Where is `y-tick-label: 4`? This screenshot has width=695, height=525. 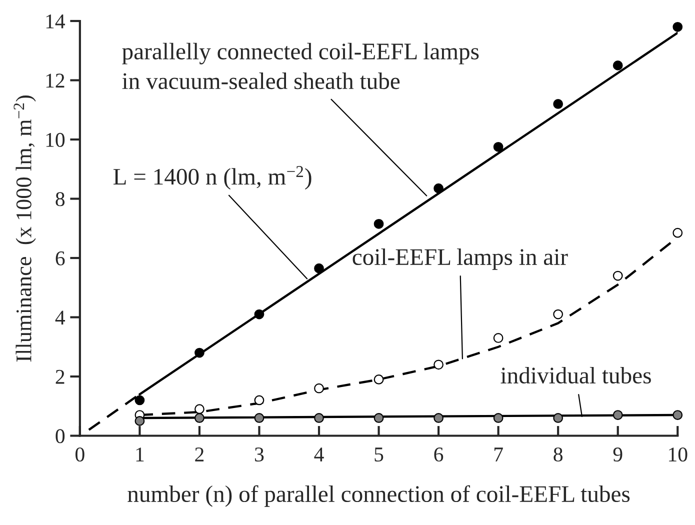 y-tick-label: 4 is located at coordinates (60, 317).